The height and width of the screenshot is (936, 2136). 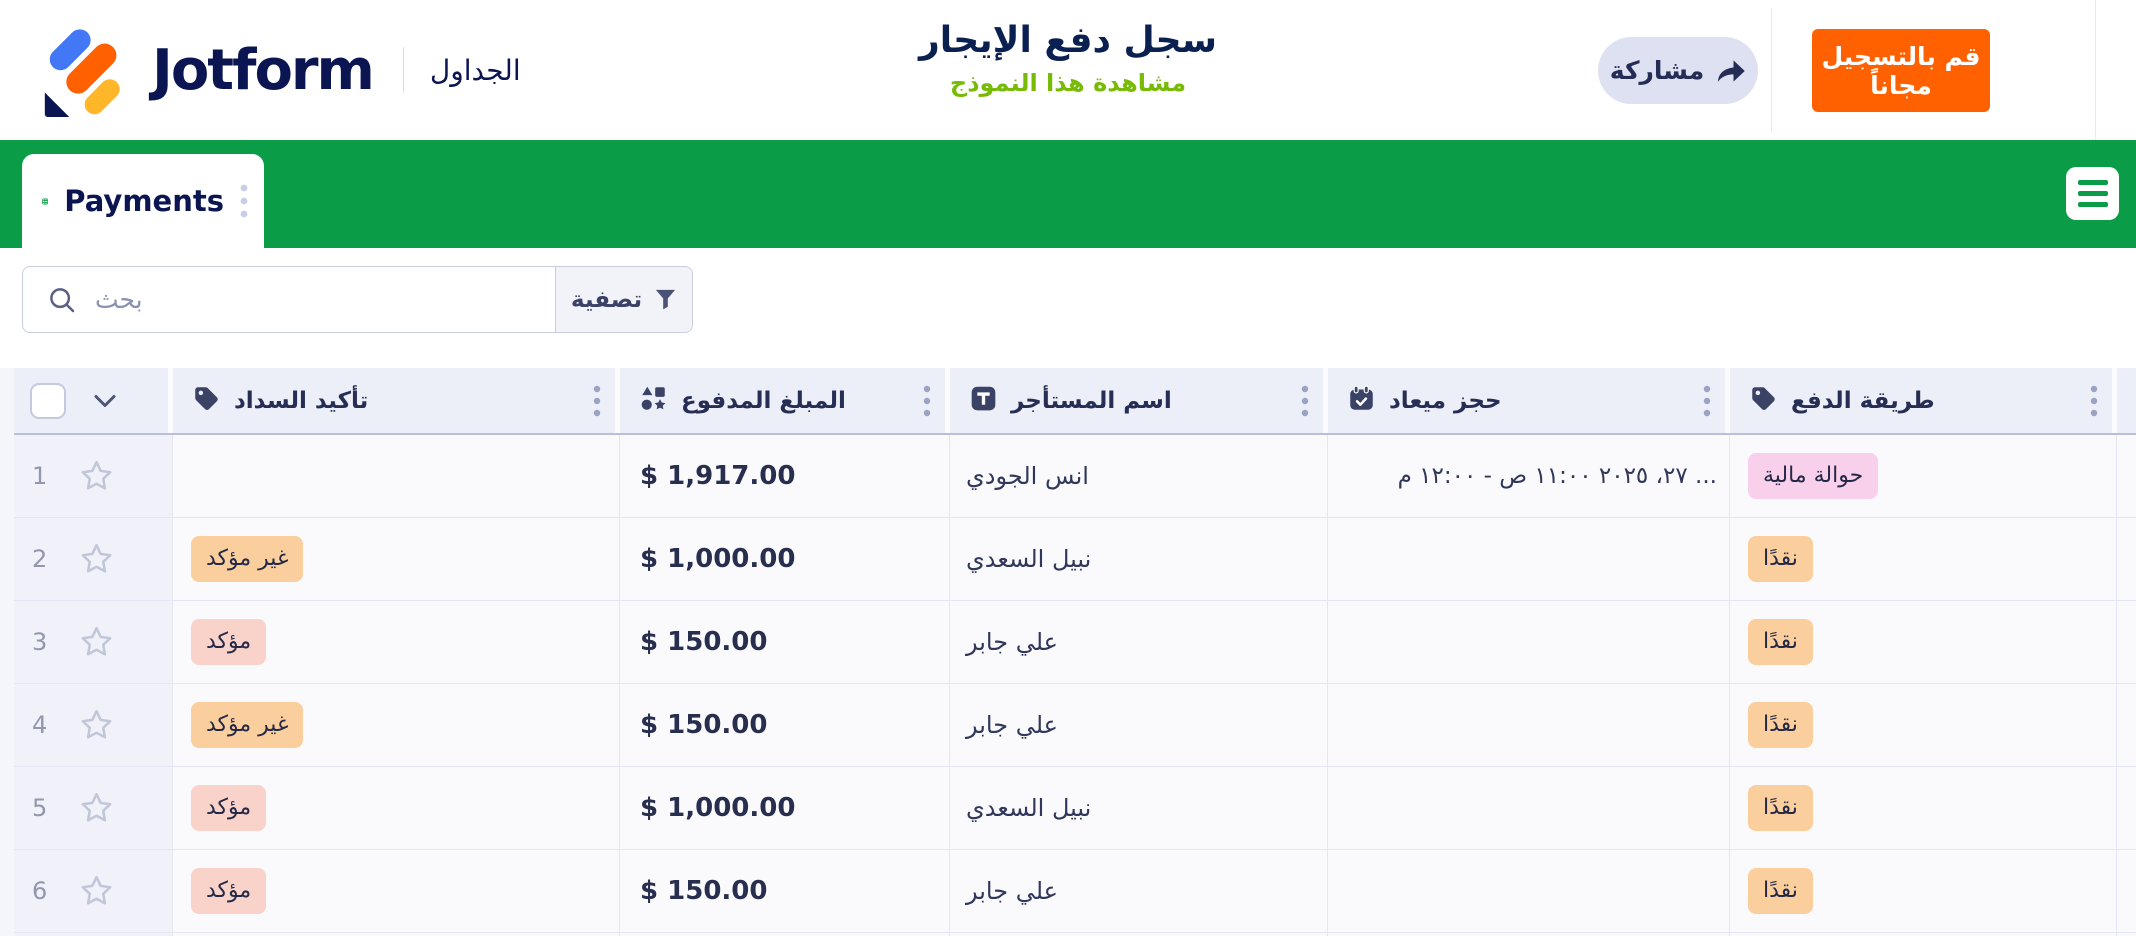 I want to click on filter-button: تصفية, so click(x=623, y=299).